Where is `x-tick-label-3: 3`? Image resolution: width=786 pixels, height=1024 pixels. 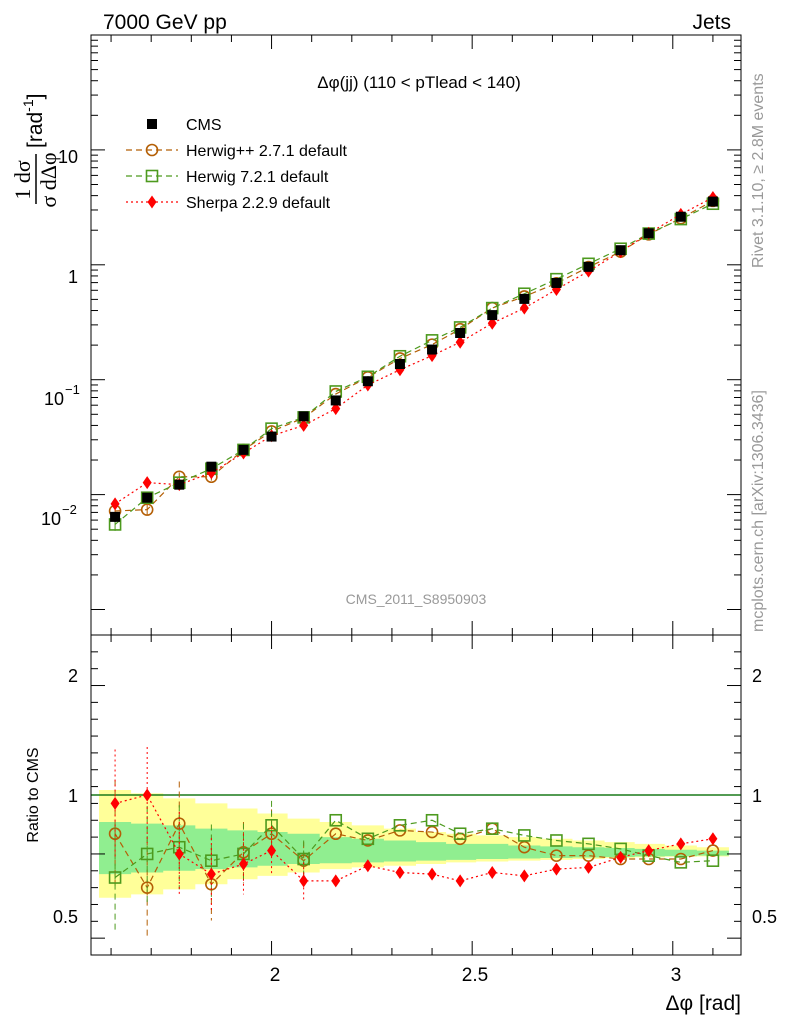
x-tick-label-3: 3 is located at coordinates (676, 975).